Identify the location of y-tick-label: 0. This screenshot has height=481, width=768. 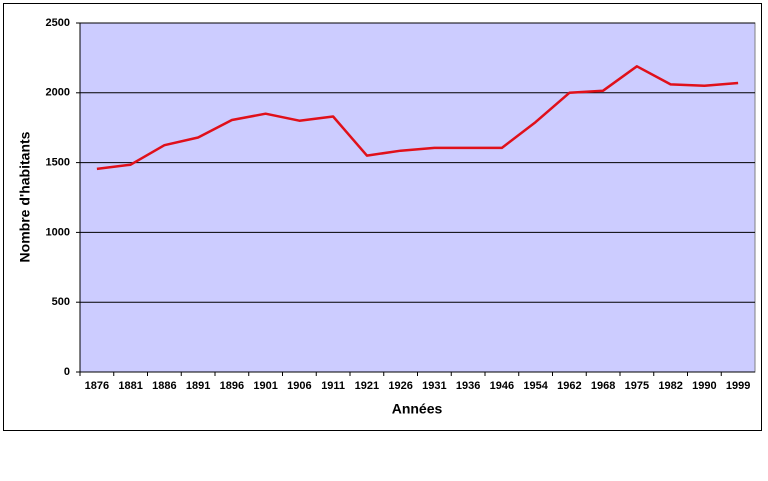
(67, 372).